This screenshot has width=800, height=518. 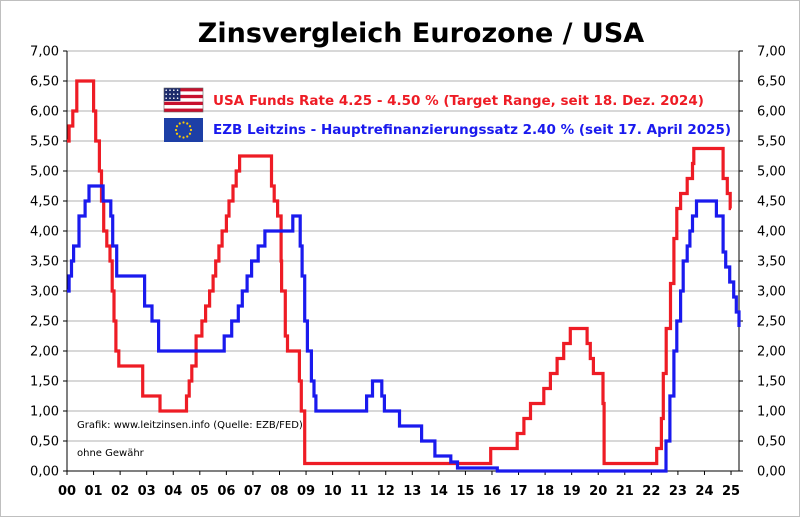 What do you see at coordinates (771, 142) in the screenshot?
I see `y-tick-label-right: 5,50` at bounding box center [771, 142].